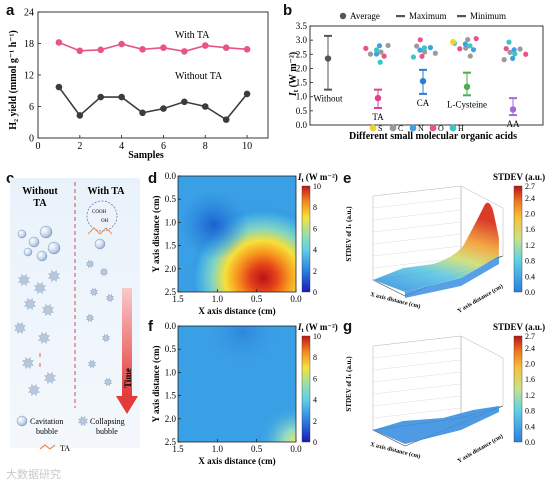 This screenshot has width=554, height=487. I want to click on colorbar-tick-label: 2, so click(315, 271).